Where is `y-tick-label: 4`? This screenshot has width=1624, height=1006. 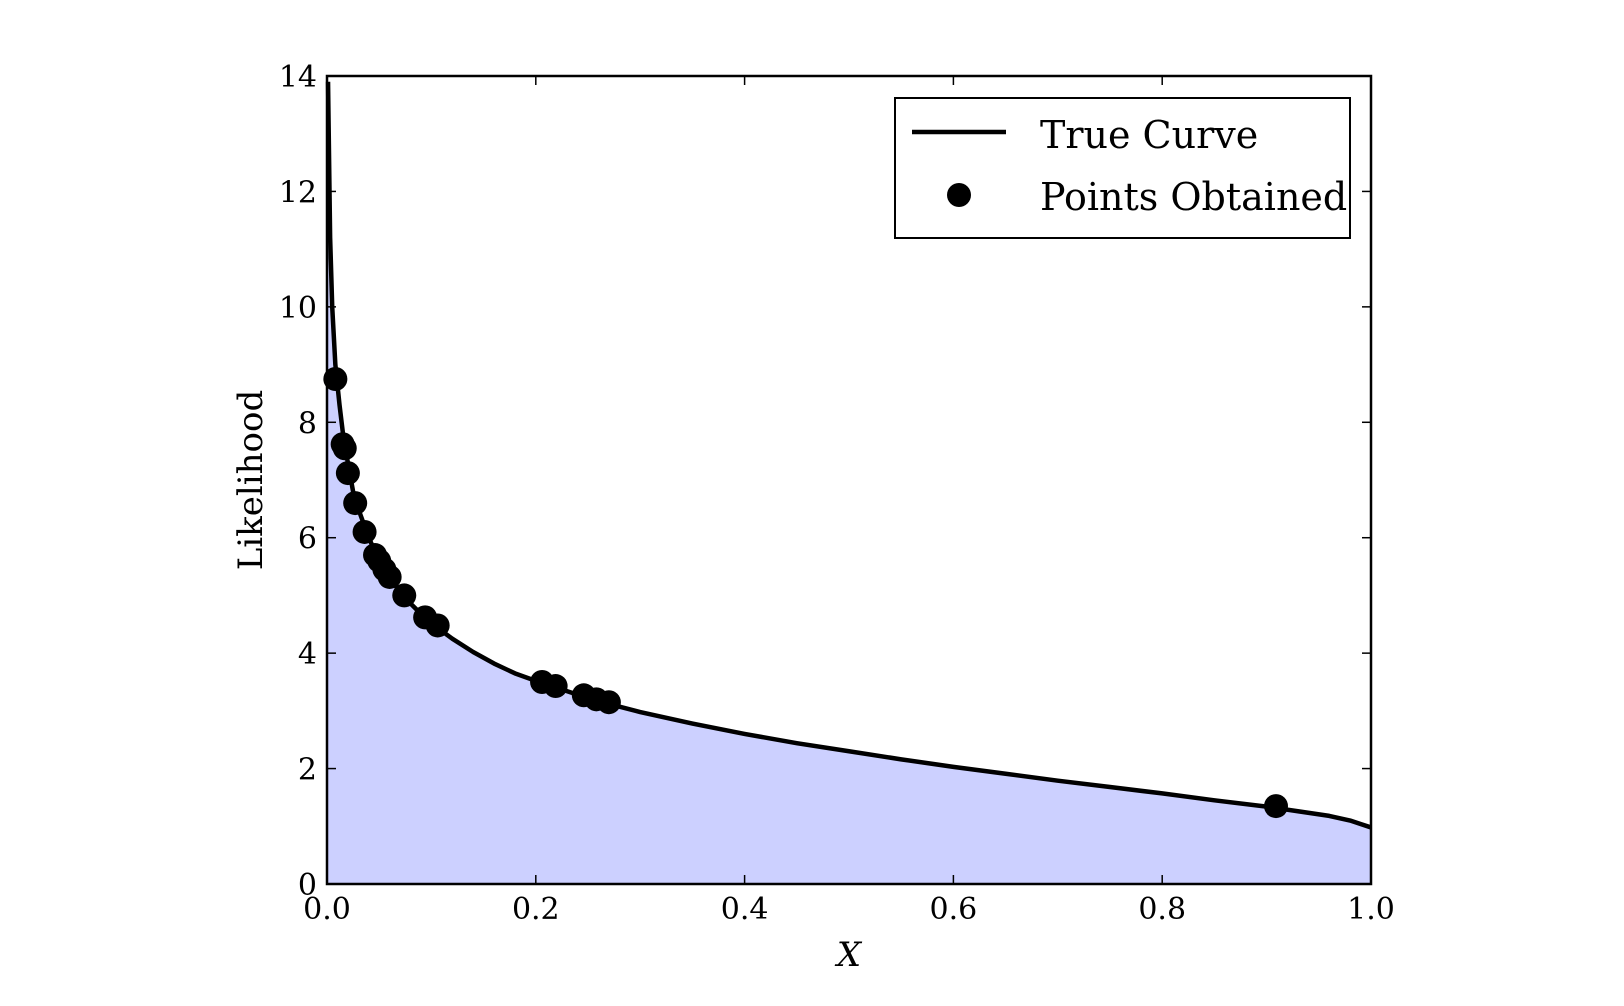 y-tick-label: 4 is located at coordinates (307, 654).